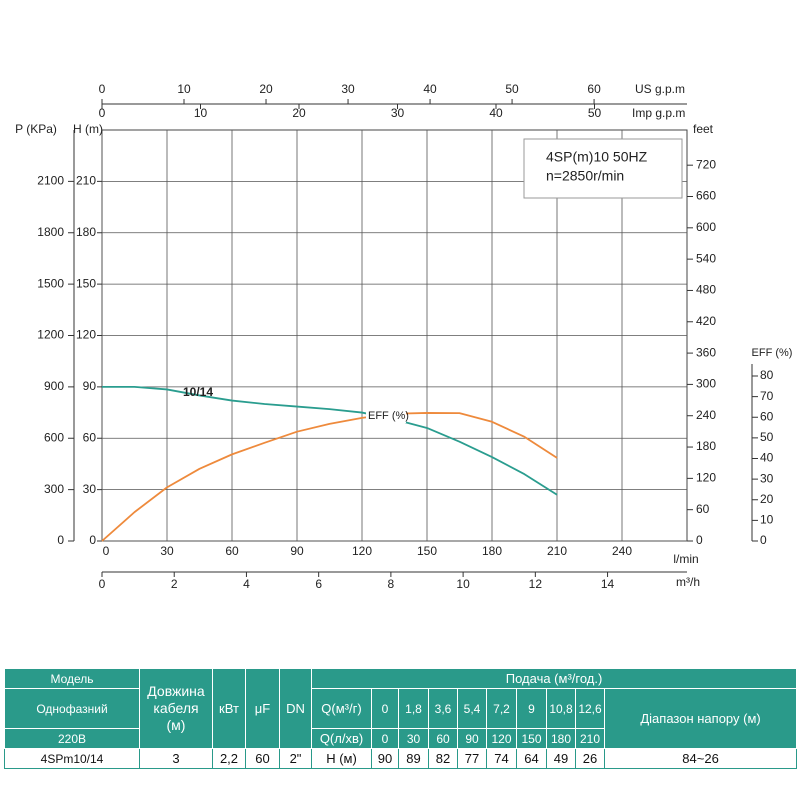  Describe the element at coordinates (531, 758) in the screenshot. I see `head-value: 64` at that location.